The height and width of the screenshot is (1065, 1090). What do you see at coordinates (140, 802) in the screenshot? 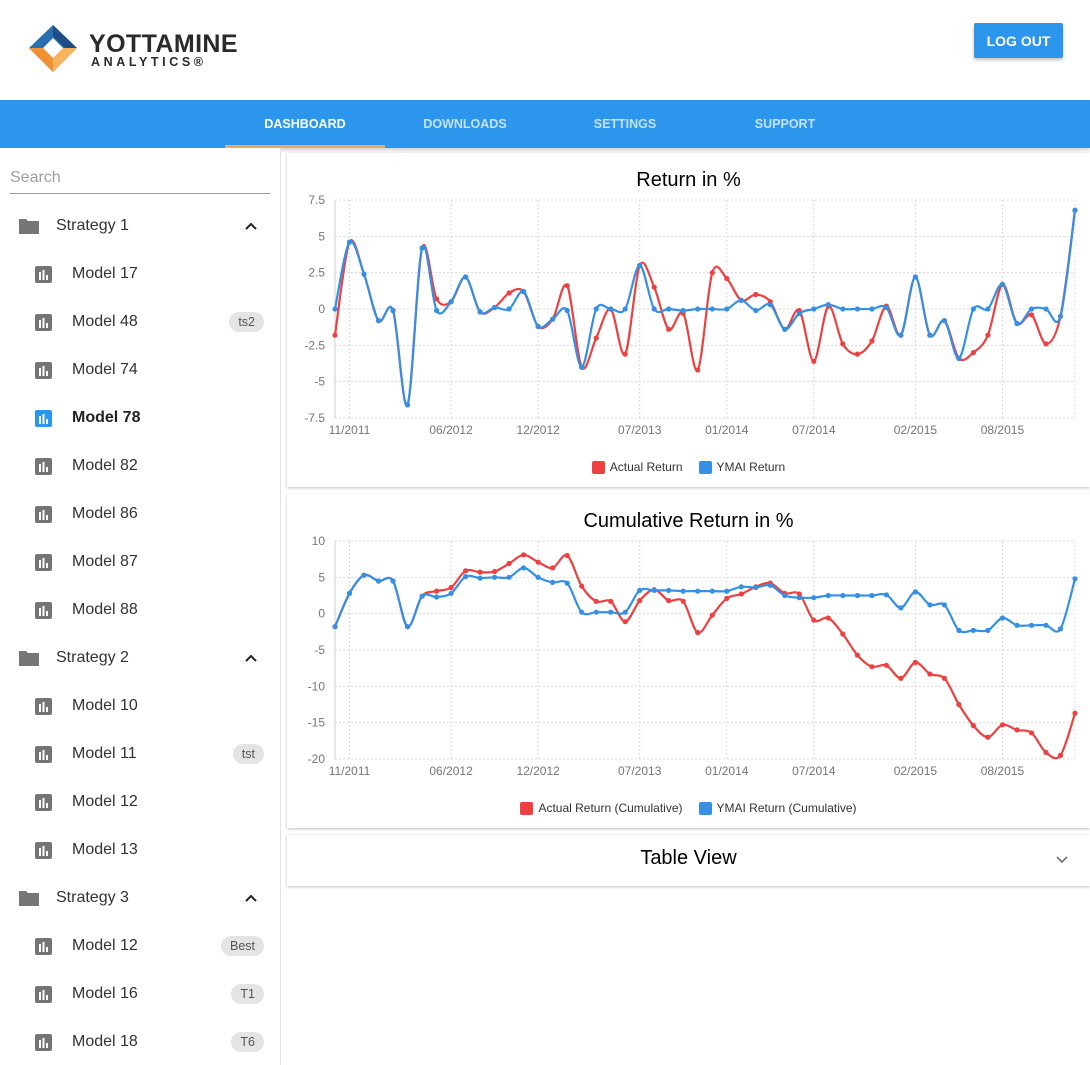
I see `model-row: Model 12` at bounding box center [140, 802].